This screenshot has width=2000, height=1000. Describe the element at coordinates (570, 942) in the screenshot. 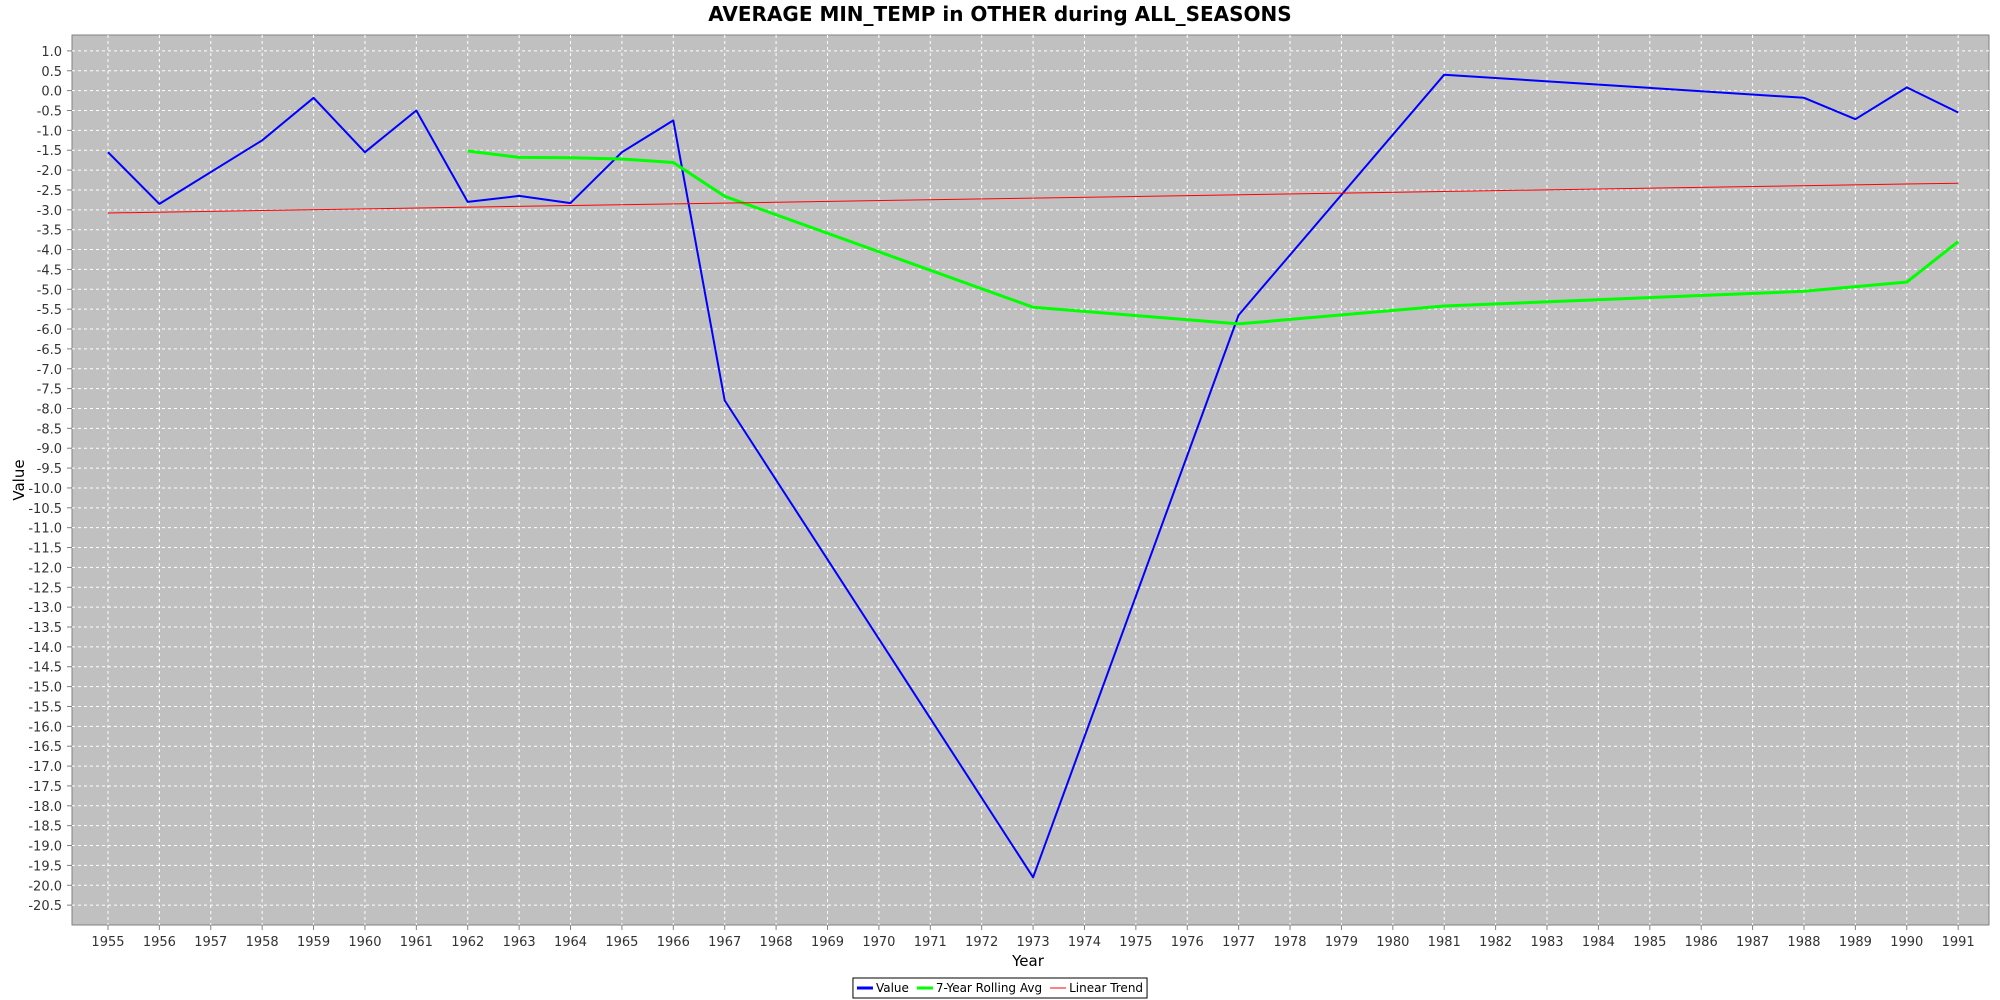

I see `x-tick-label: 1964` at that location.